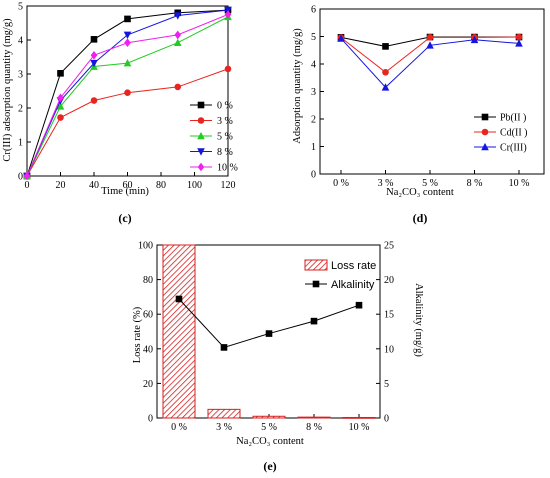  Describe the element at coordinates (513, 148) in the screenshot. I see `chart-d-legend-label: Cr(III)` at that location.